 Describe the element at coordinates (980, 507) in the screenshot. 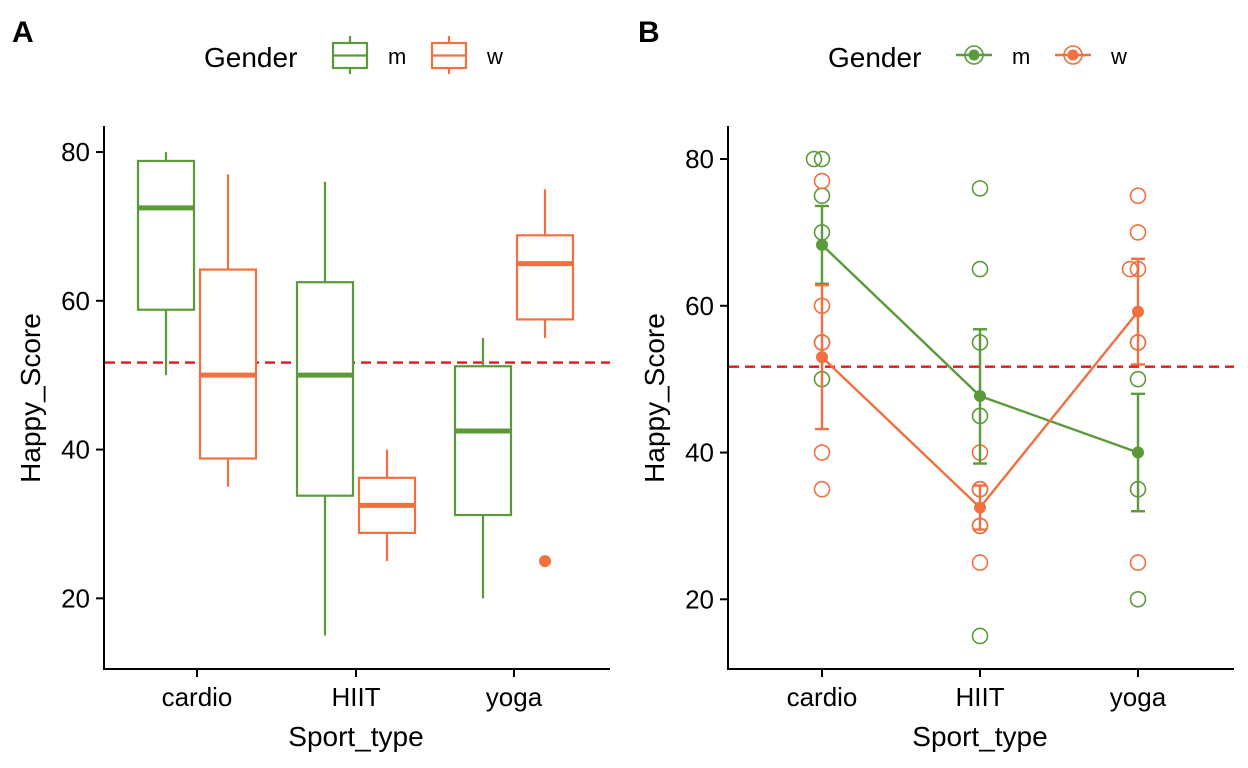

I see `b-w-HIIT-mean-point` at that location.